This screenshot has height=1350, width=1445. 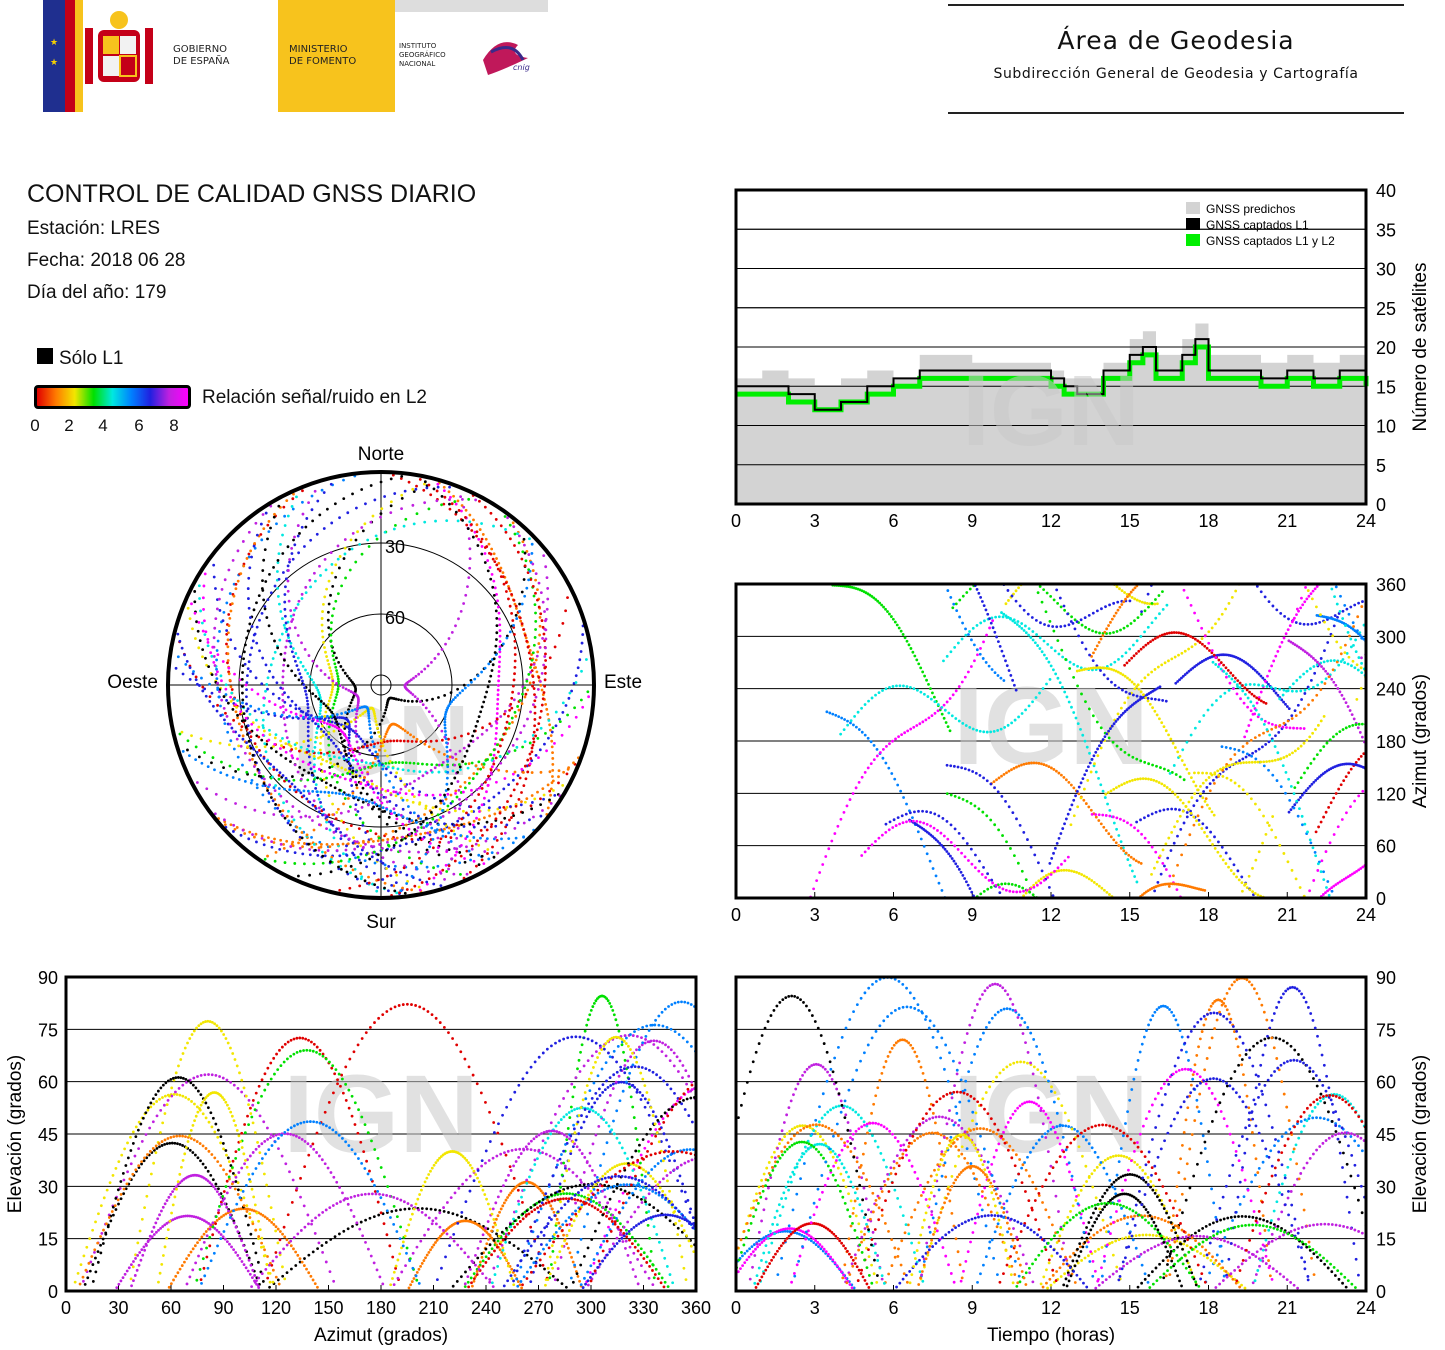 I want to click on y-axis-title: Número de satélites, so click(x=1420, y=347).